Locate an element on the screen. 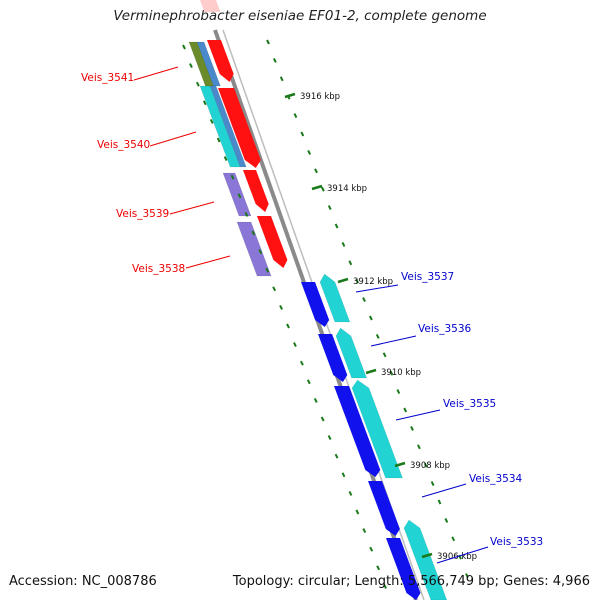 Image resolution: width=600 pixels, height=600 pixels. gene-label-right: Veis_3535 is located at coordinates (469, 404).